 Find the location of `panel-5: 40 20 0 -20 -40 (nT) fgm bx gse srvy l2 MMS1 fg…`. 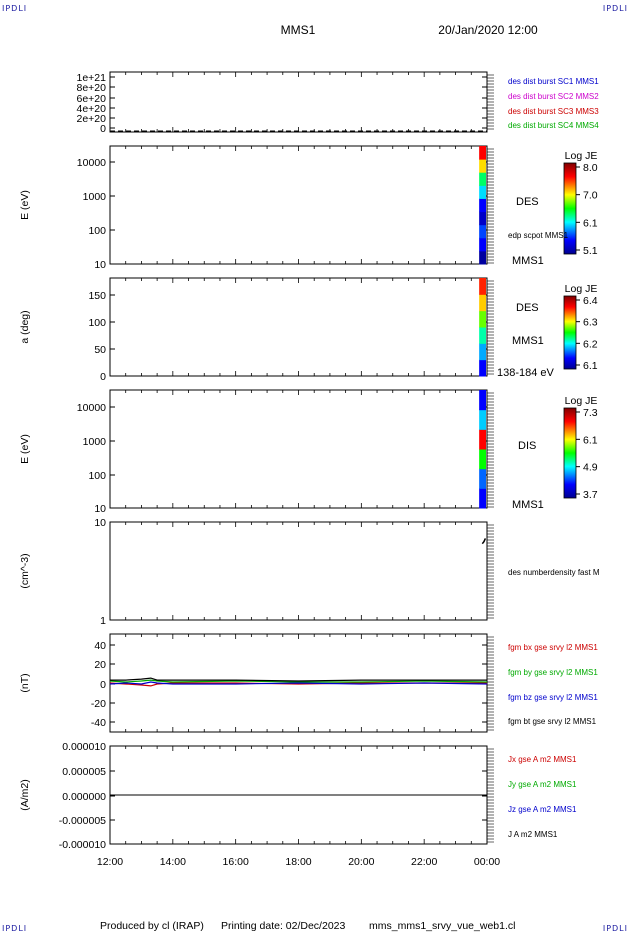

panel-5: 40 20 0 -20 -40 (nT) fgm bx gse srvy l2 MMS1 fg… is located at coordinates (308, 683).